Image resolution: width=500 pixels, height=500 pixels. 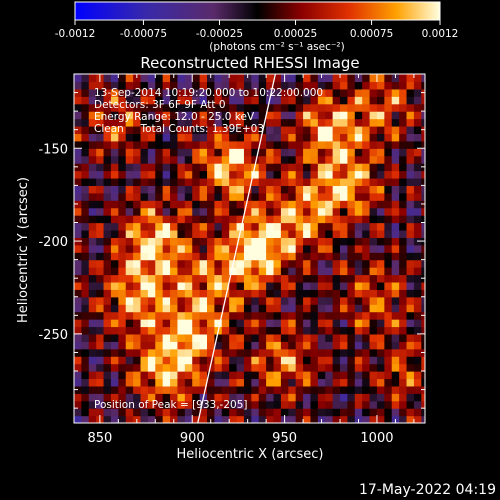 What do you see at coordinates (249, 63) in the screenshot?
I see `chart-title: Reconstructed RHESSI Image` at bounding box center [249, 63].